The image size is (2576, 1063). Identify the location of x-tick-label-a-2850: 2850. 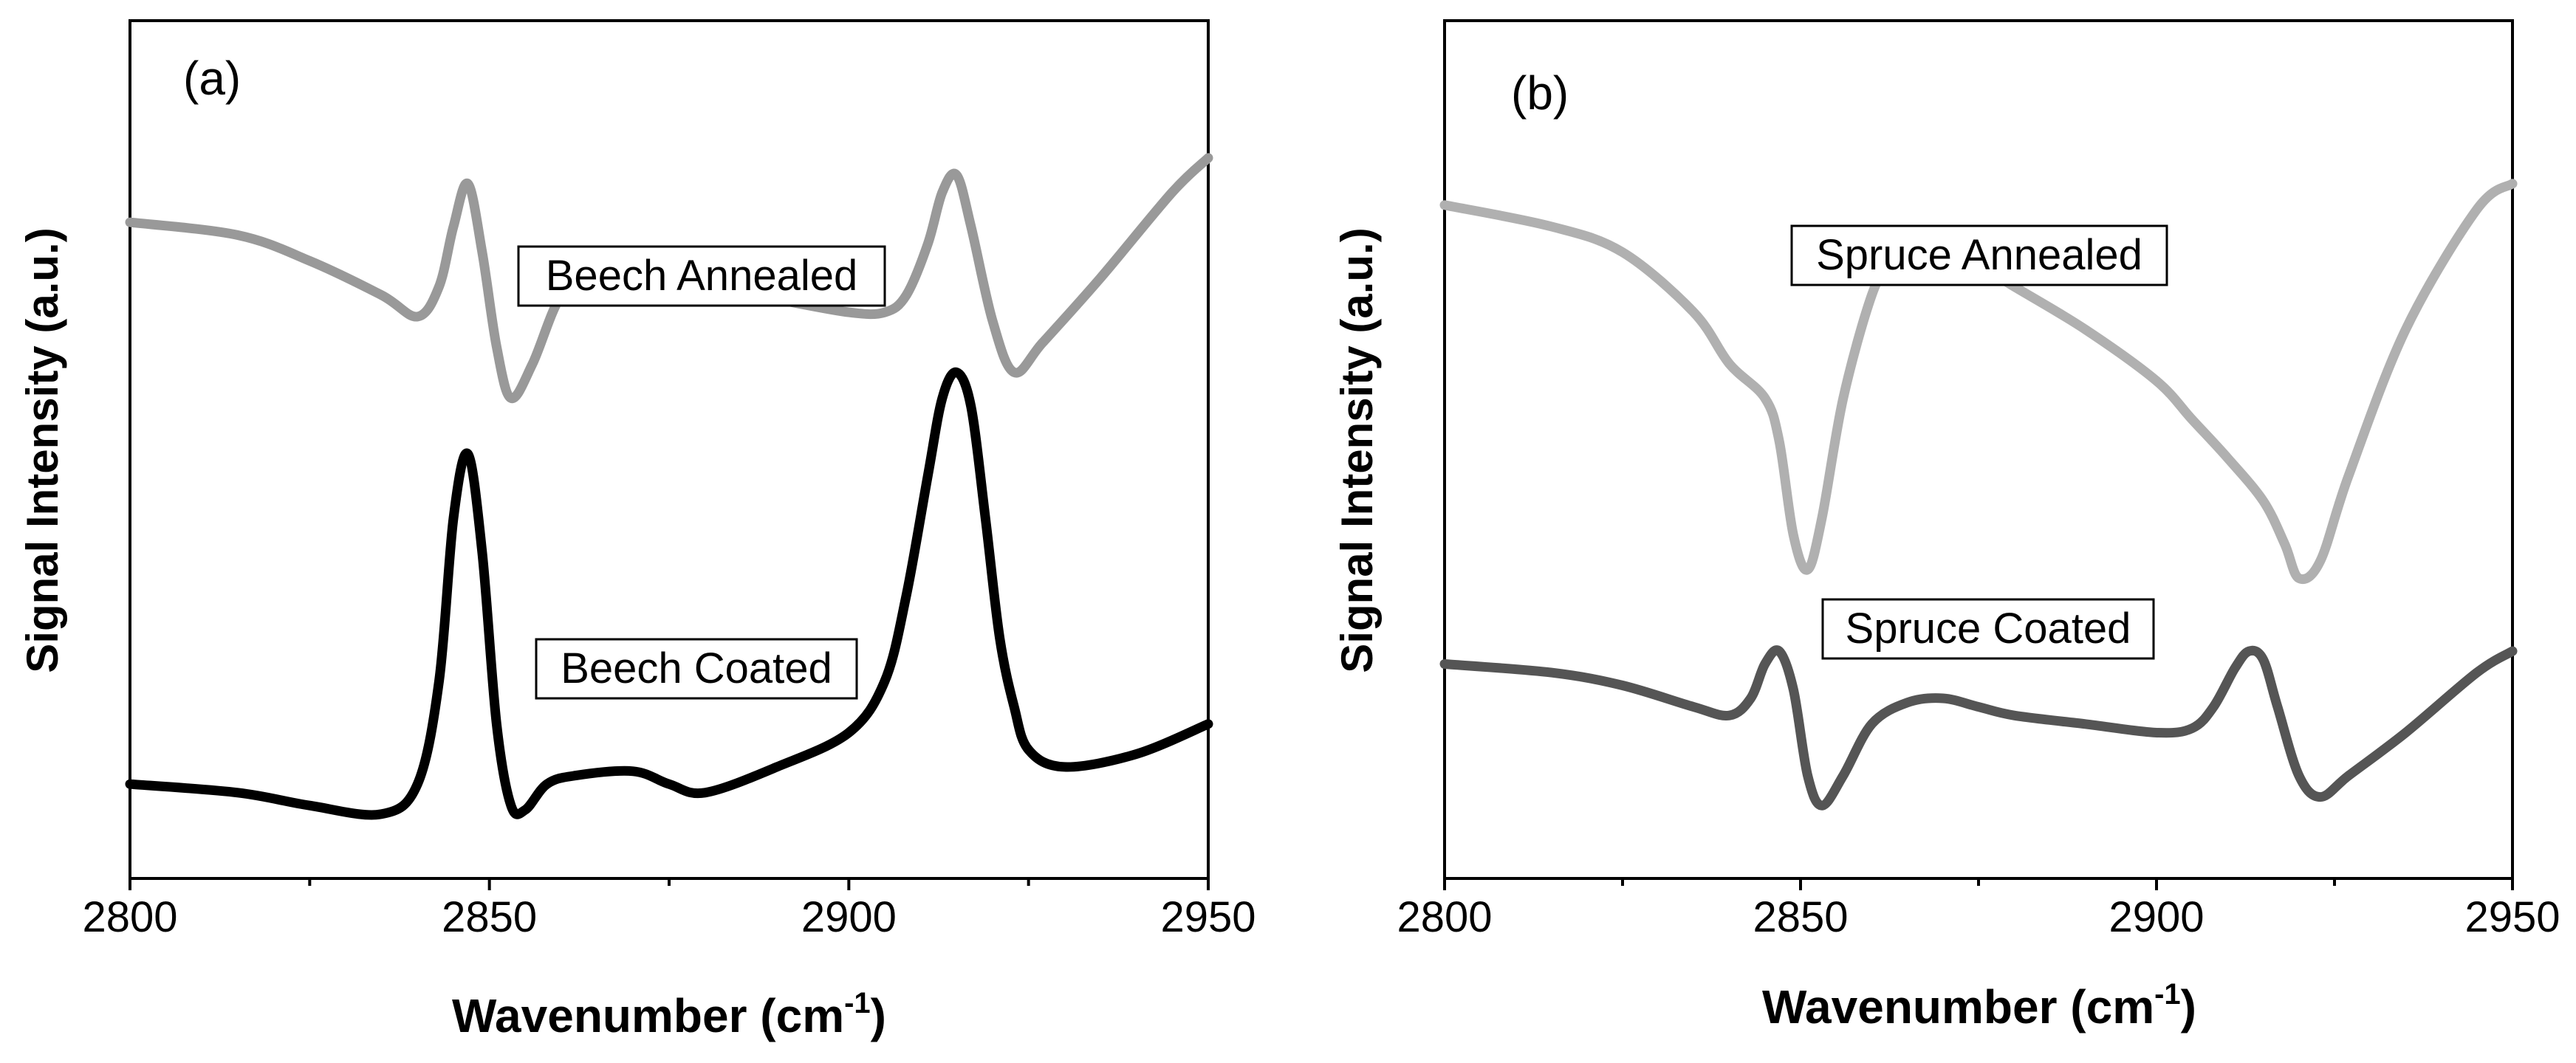
(489, 917).